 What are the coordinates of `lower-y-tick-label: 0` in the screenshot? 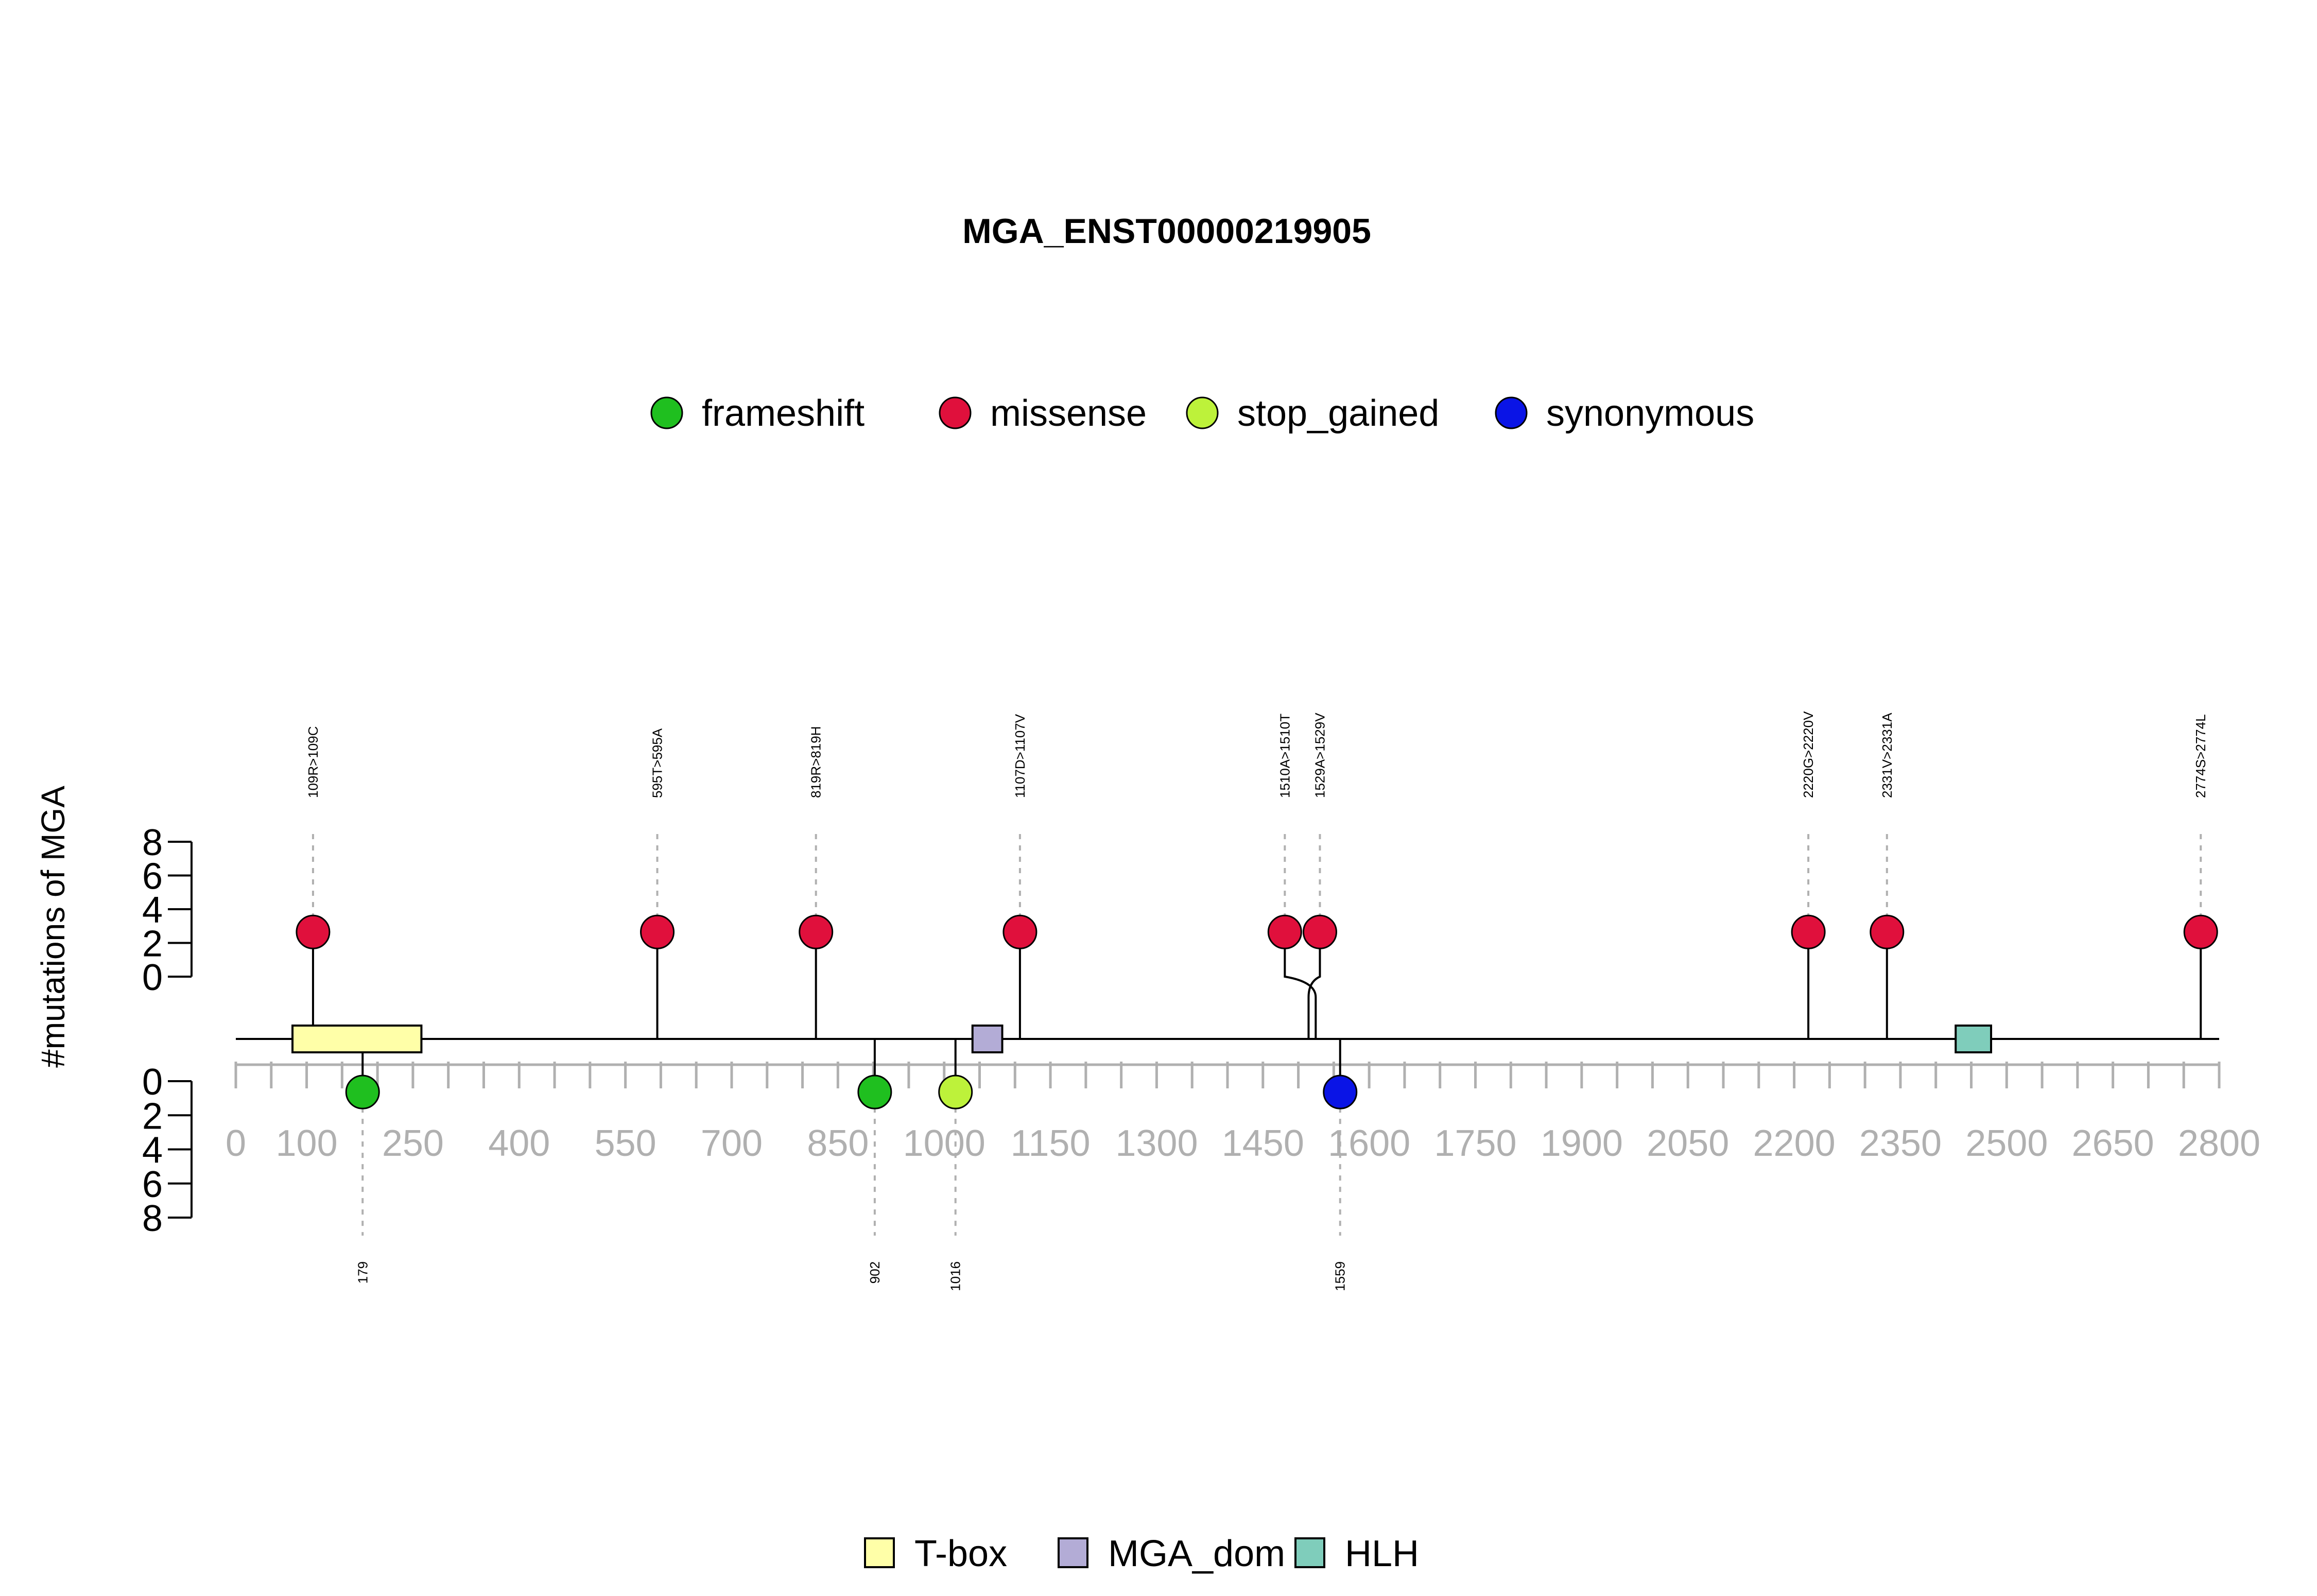 It's located at (152, 1082).